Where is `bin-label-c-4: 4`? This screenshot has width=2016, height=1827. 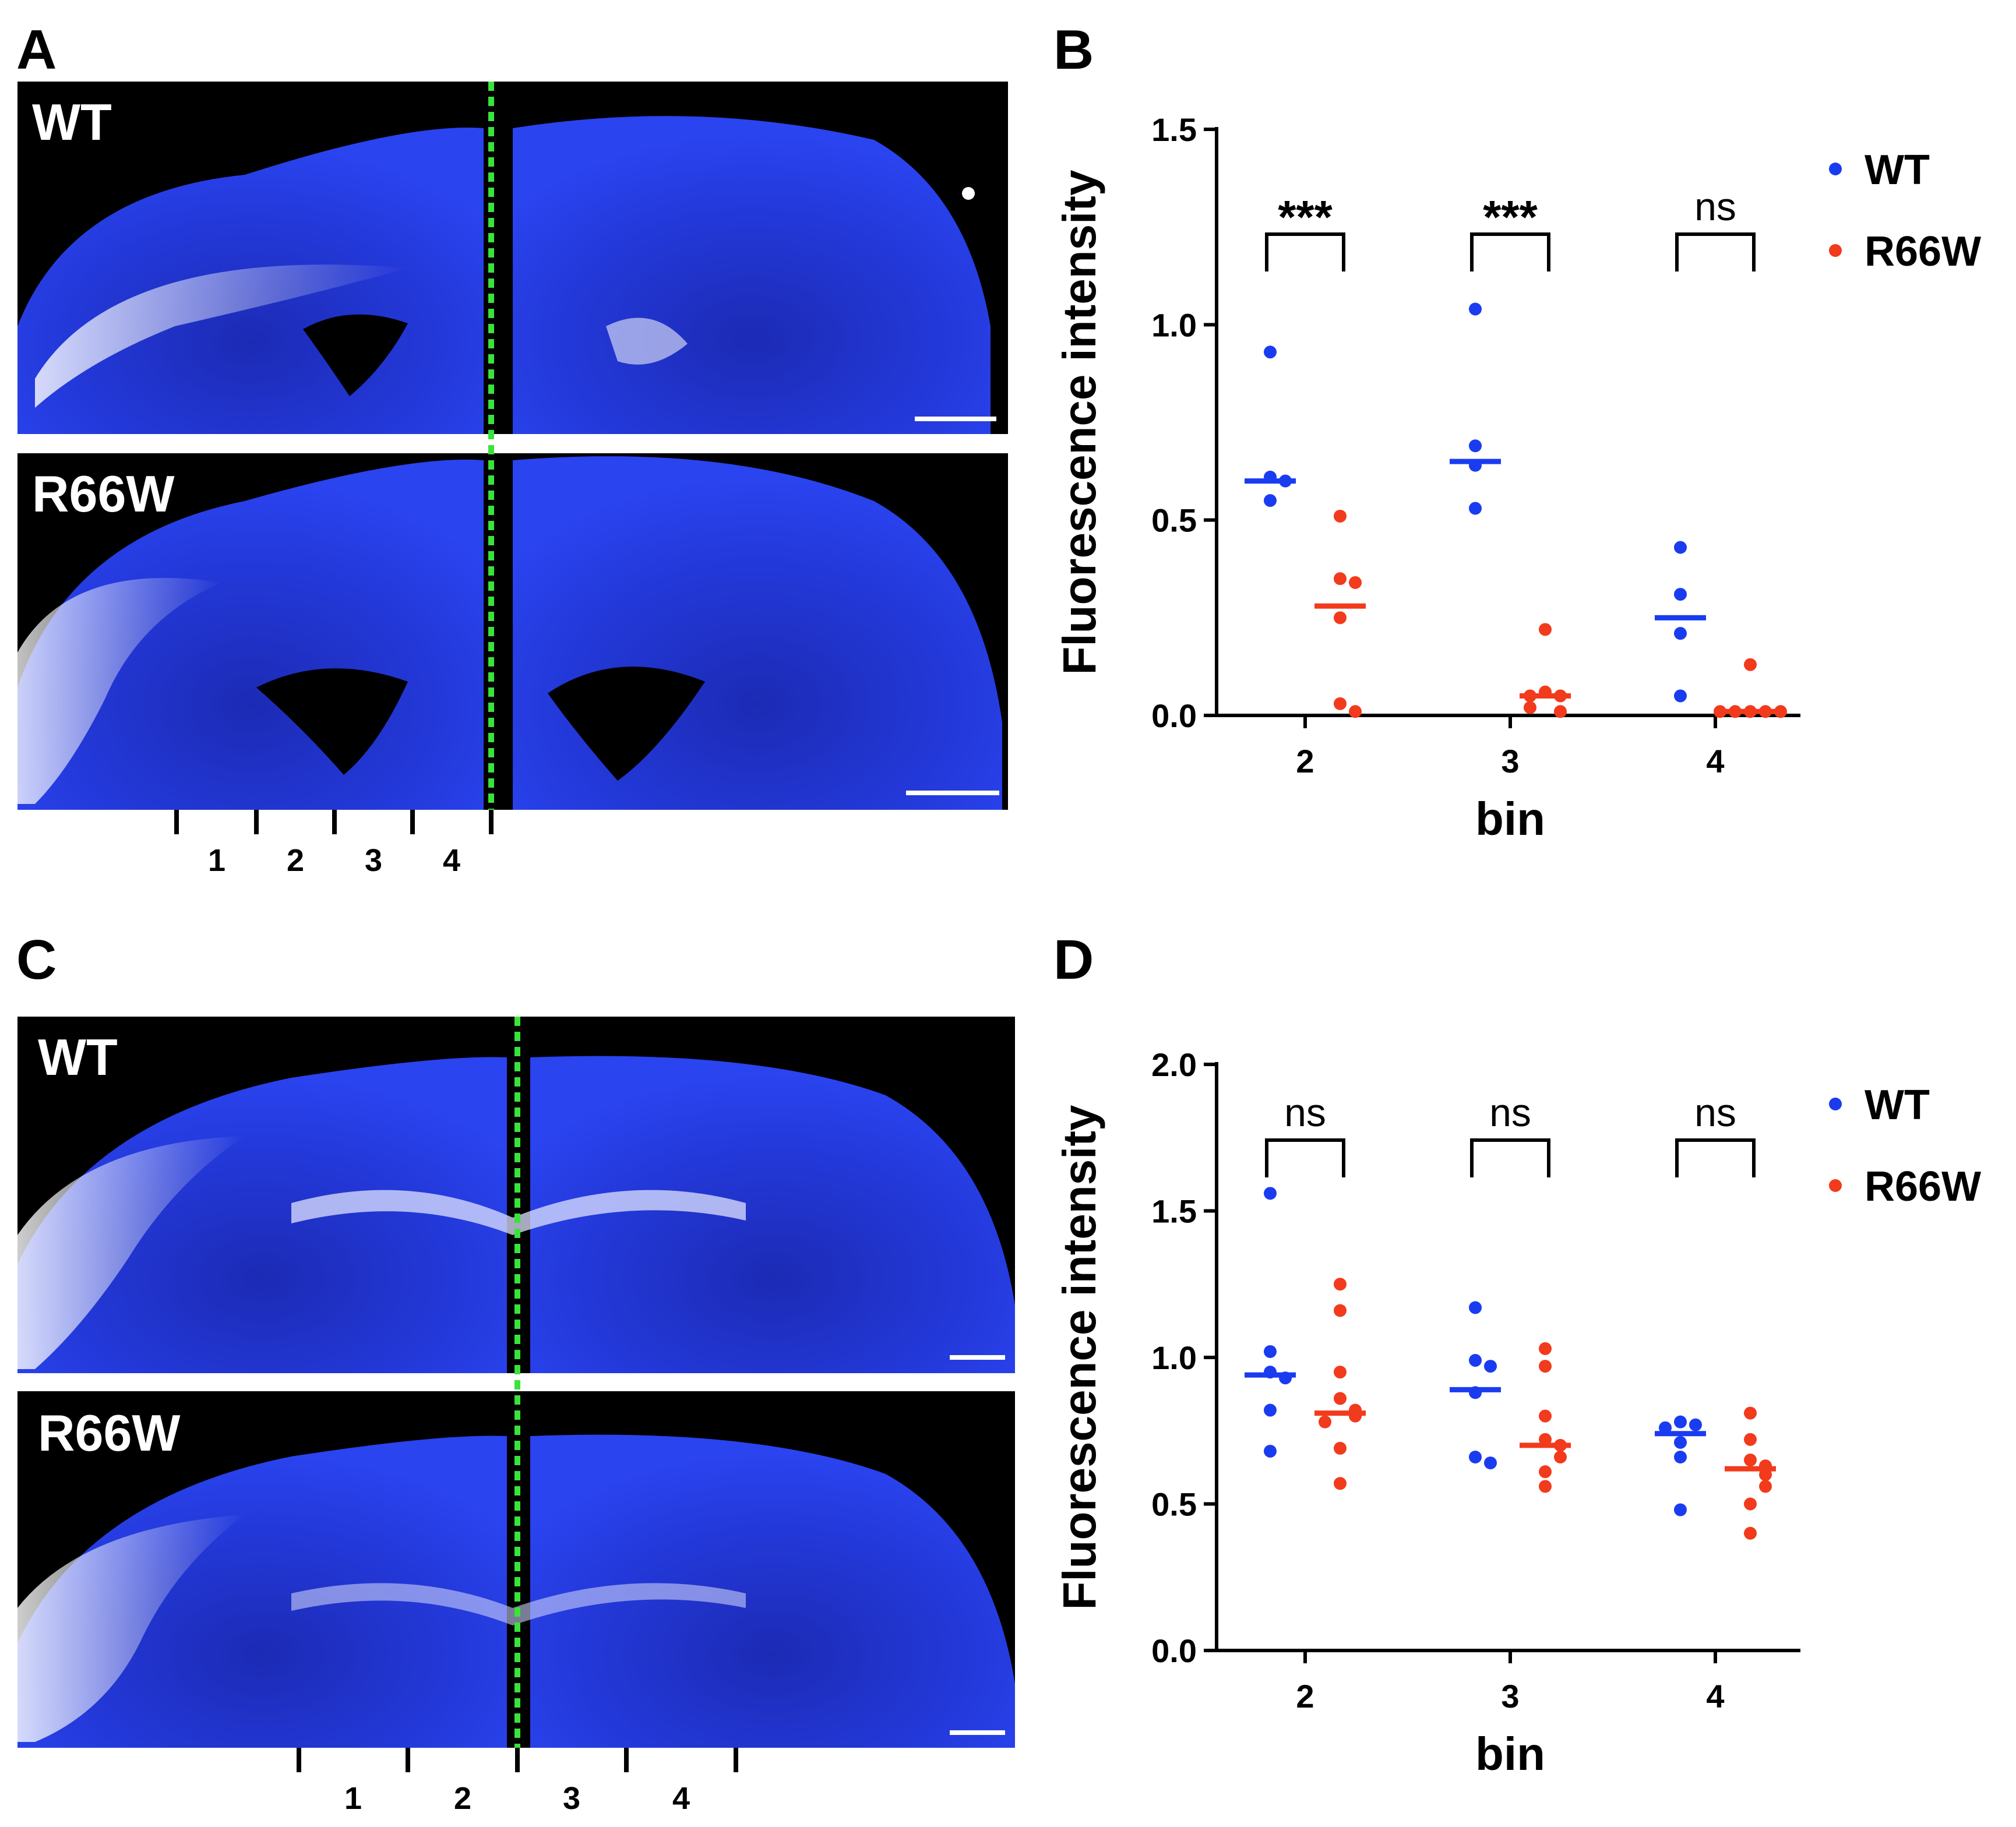
bin-label-c-4: 4 is located at coordinates (681, 1798).